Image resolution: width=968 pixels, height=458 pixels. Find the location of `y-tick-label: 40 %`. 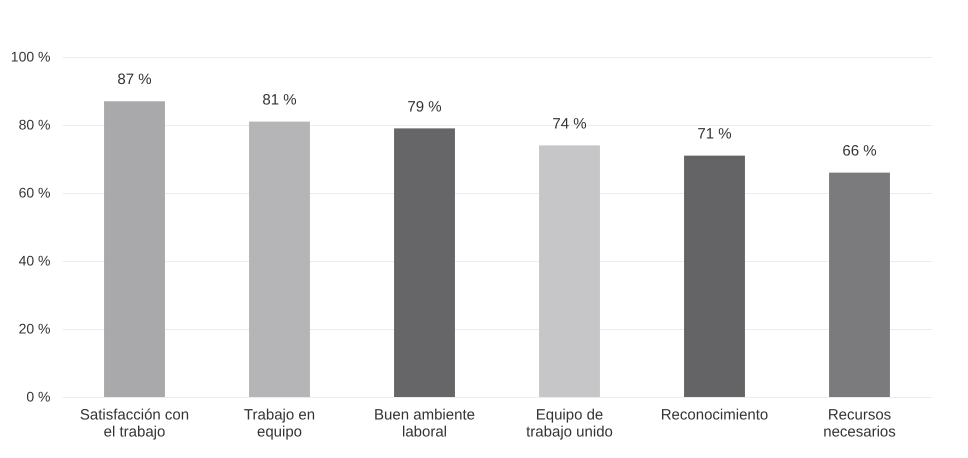

y-tick-label: 40 % is located at coordinates (34, 260).